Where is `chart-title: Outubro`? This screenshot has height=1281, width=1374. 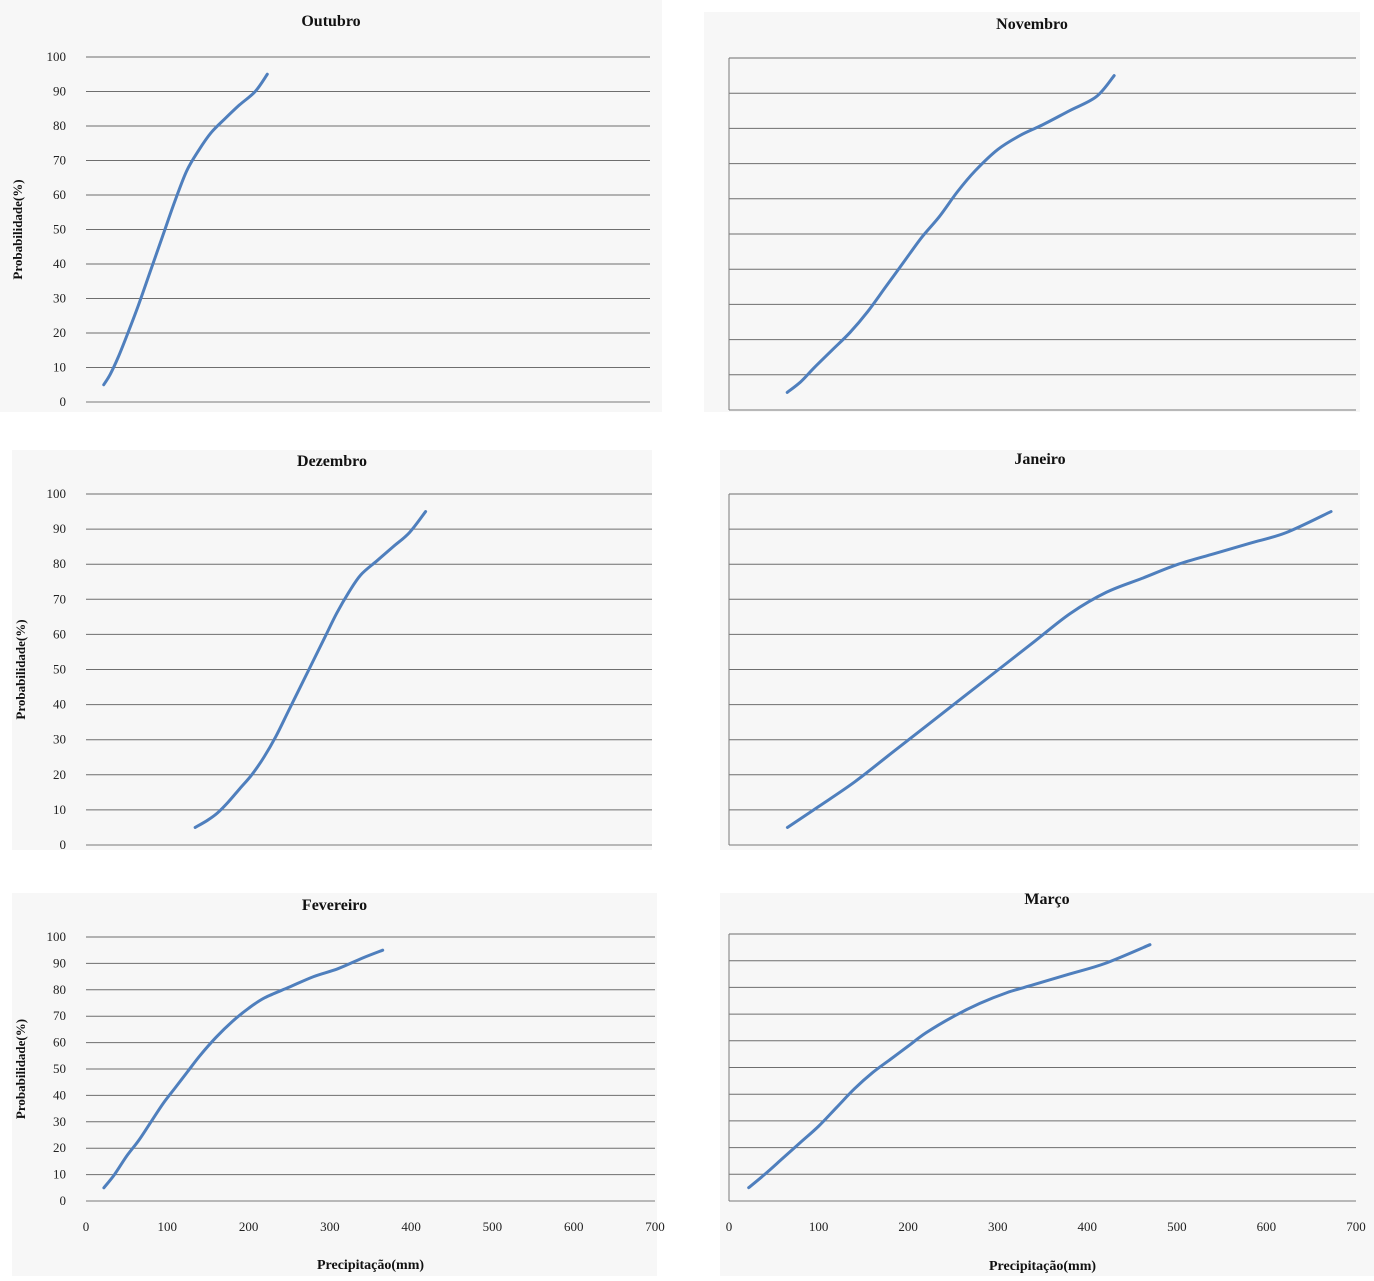 chart-title: Outubro is located at coordinates (330, 21).